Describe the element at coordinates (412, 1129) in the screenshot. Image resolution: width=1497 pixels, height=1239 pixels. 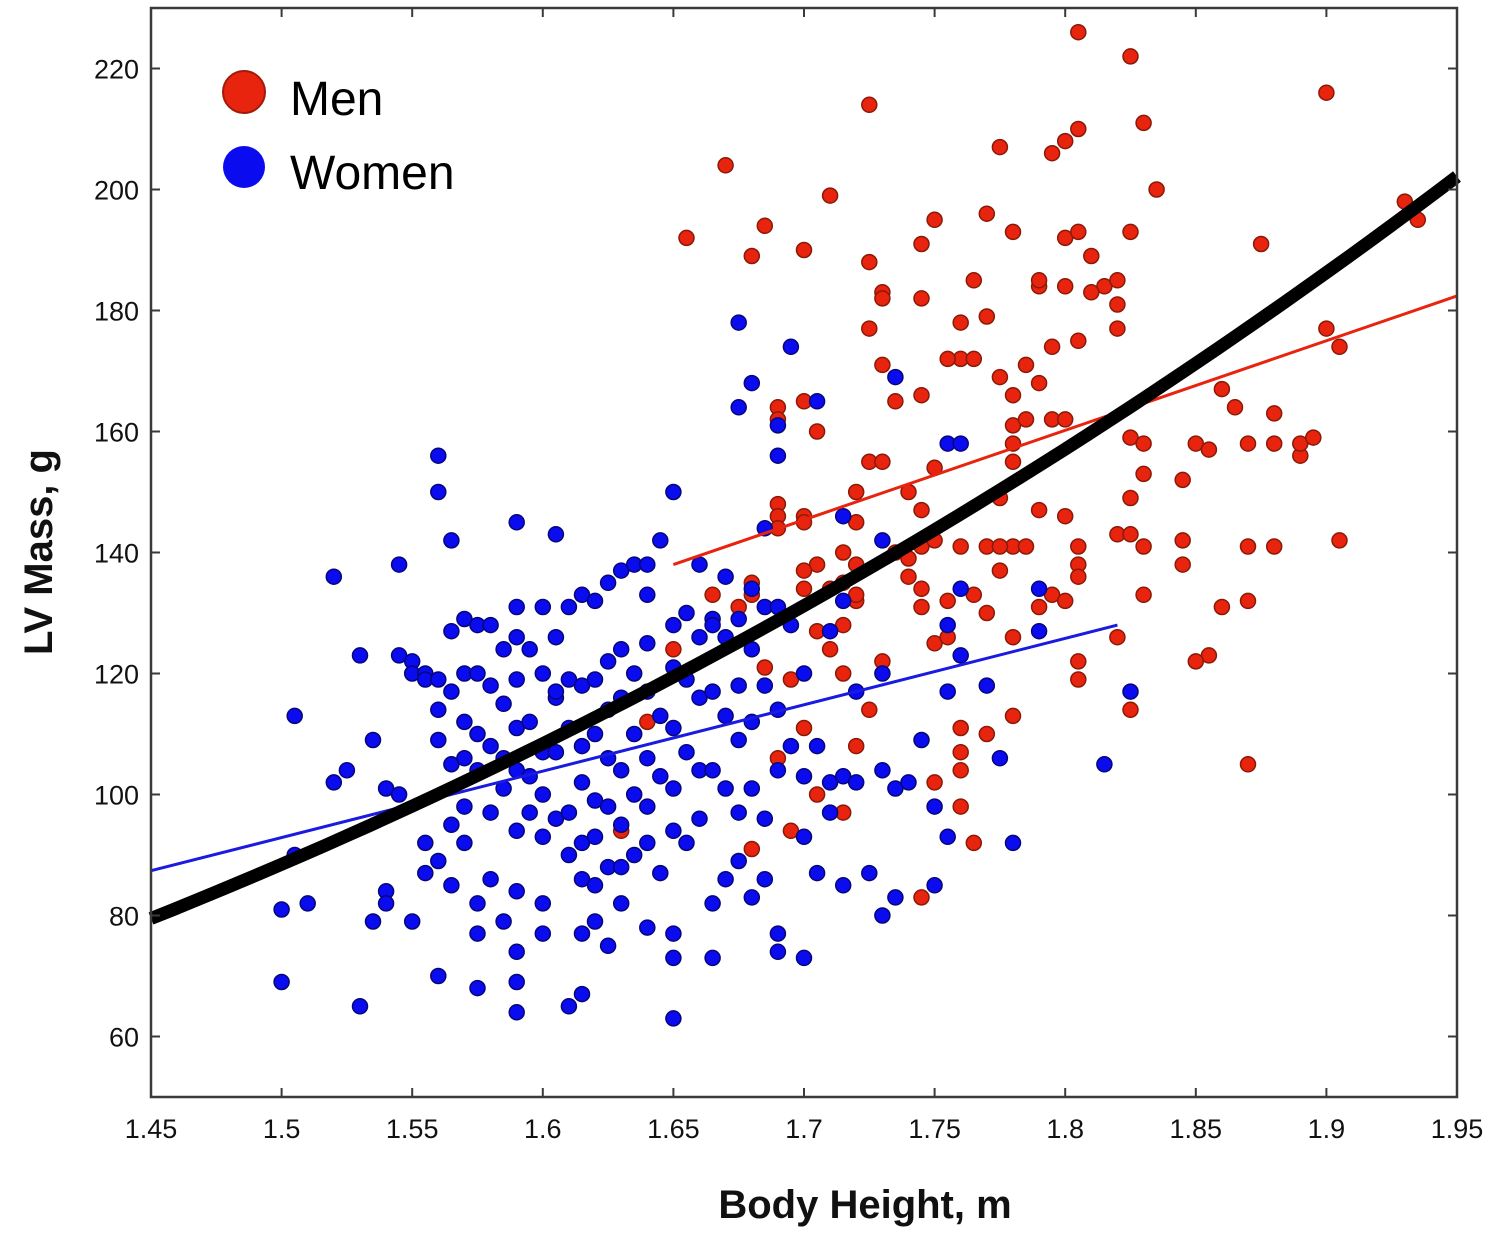
I see `x-tick-label: 1.55` at that location.